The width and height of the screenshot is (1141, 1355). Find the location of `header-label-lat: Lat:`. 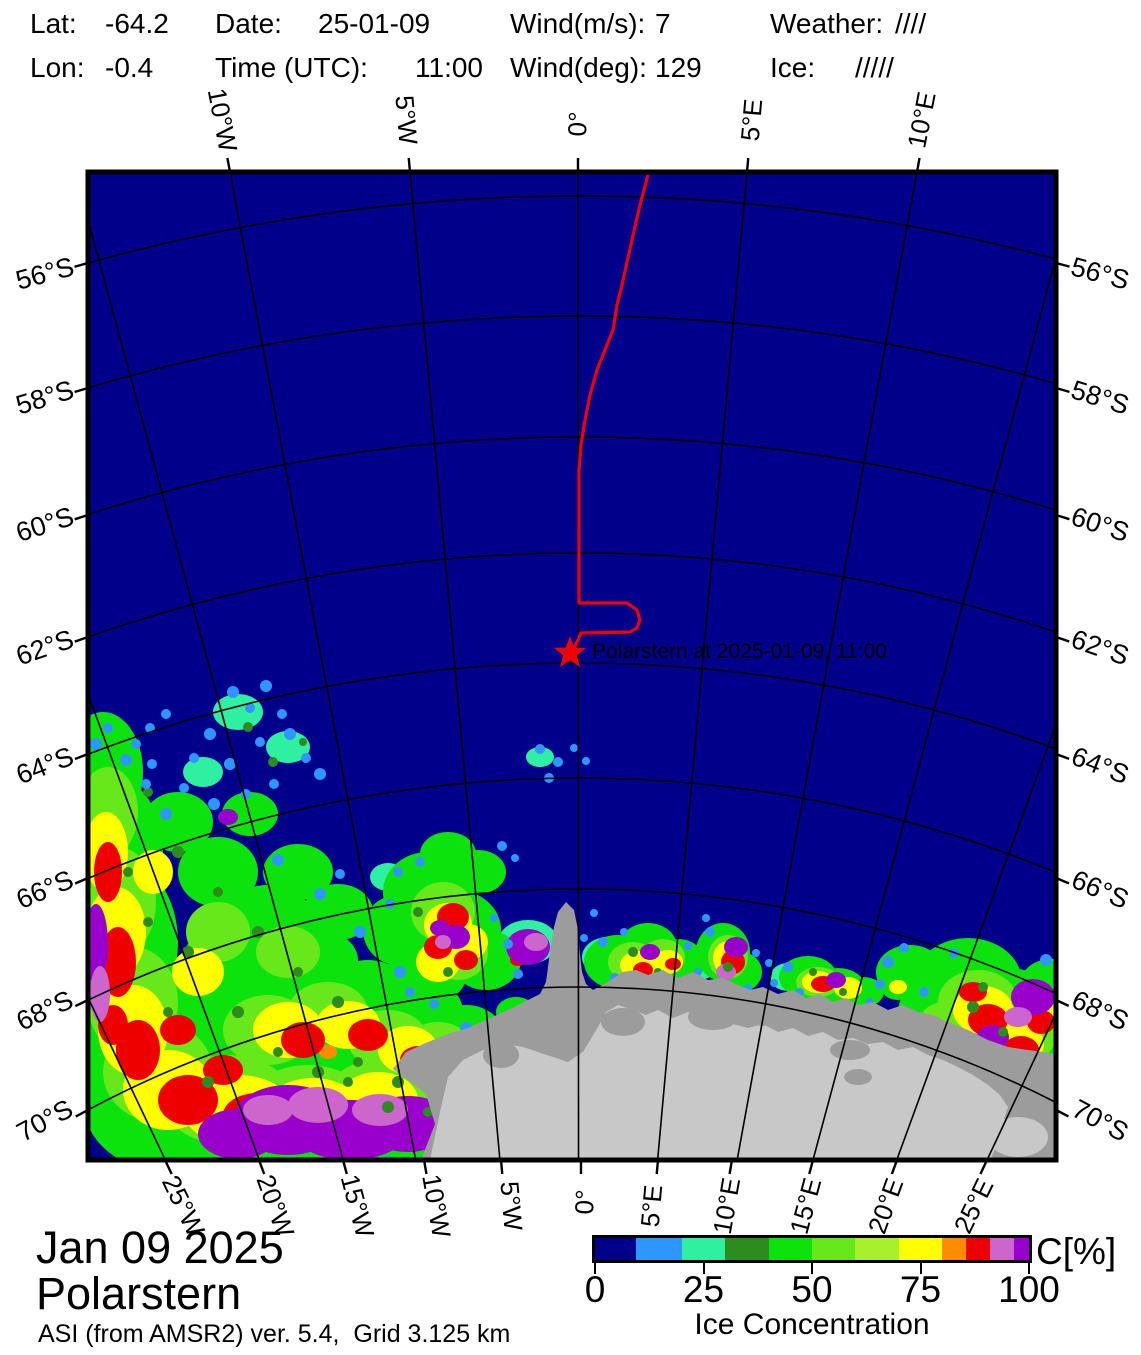

header-label-lat: Lat: is located at coordinates (53, 23).